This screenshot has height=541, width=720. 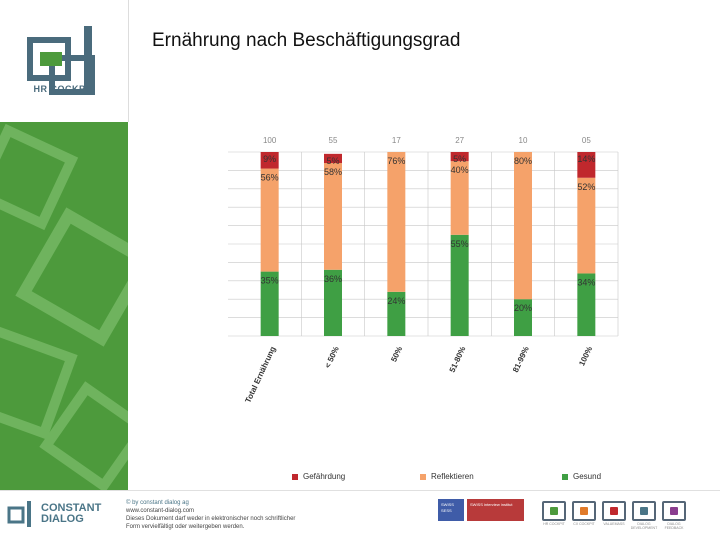 I want to click on category-label: 81-99%, so click(x=521, y=359).